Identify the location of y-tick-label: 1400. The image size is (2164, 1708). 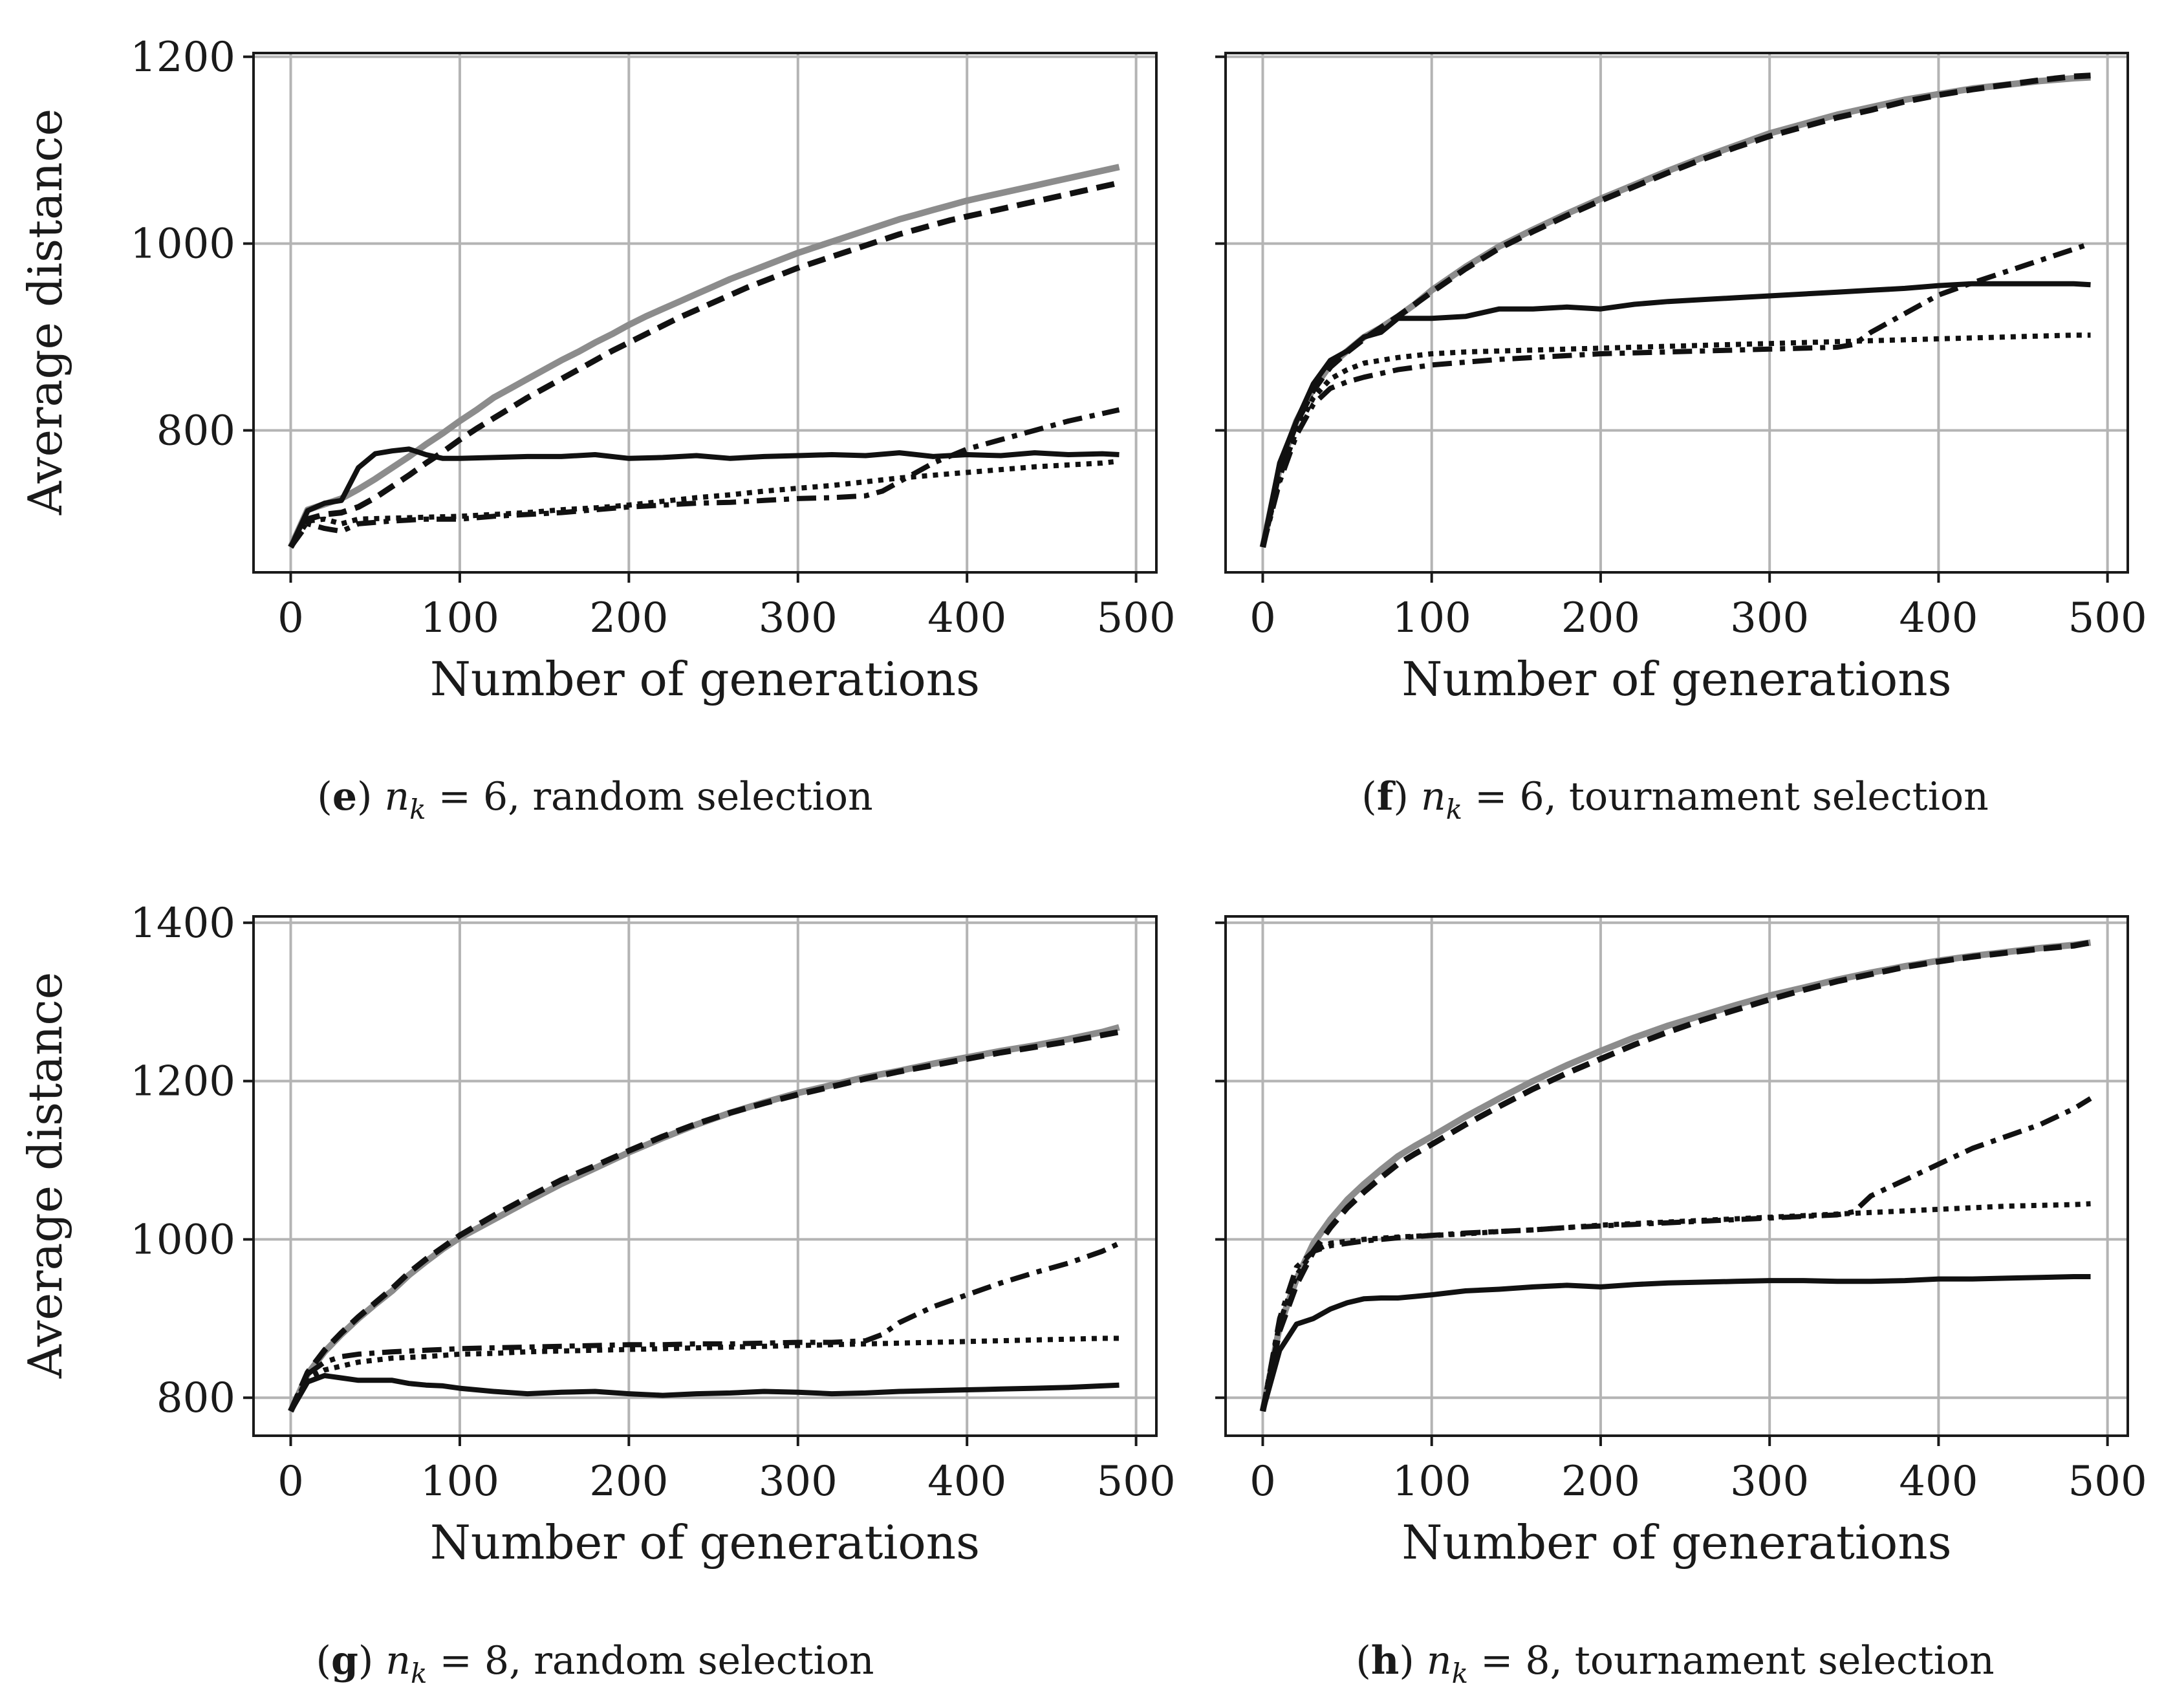
(182, 923).